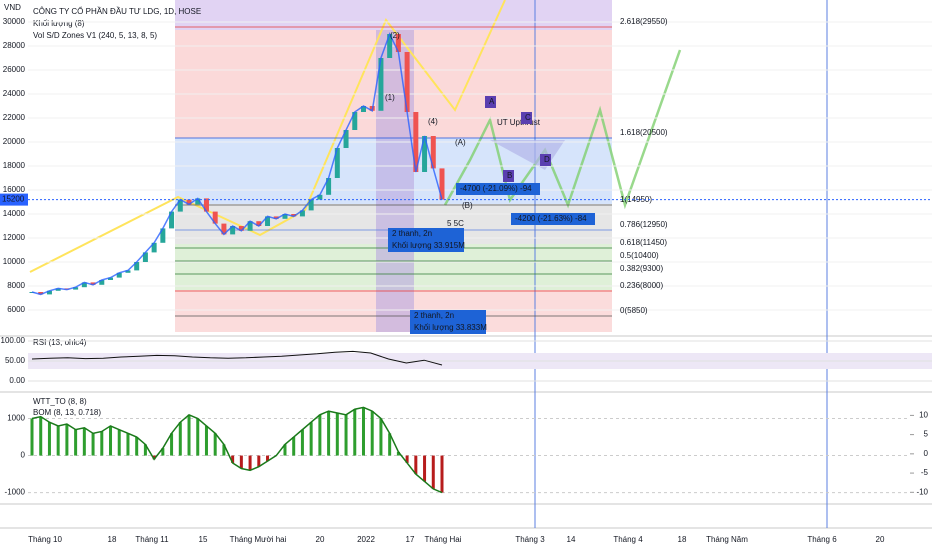 The image size is (932, 550). Describe the element at coordinates (152, 539) in the screenshot. I see `x-tick-label: Tháng 11` at that location.